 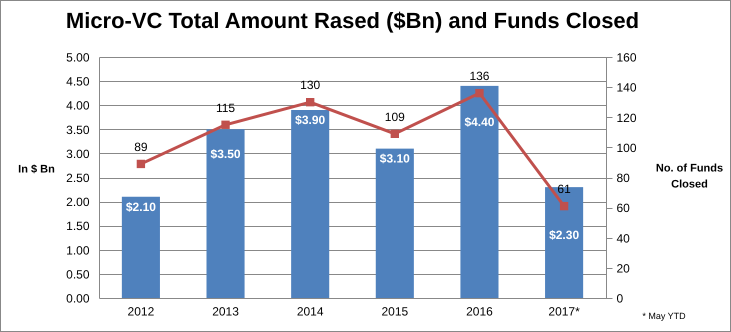 What do you see at coordinates (353, 20) in the screenshot?
I see `chart-title: Micro-VC Total Amount Rased ($Bn) and Funds Closed` at bounding box center [353, 20].